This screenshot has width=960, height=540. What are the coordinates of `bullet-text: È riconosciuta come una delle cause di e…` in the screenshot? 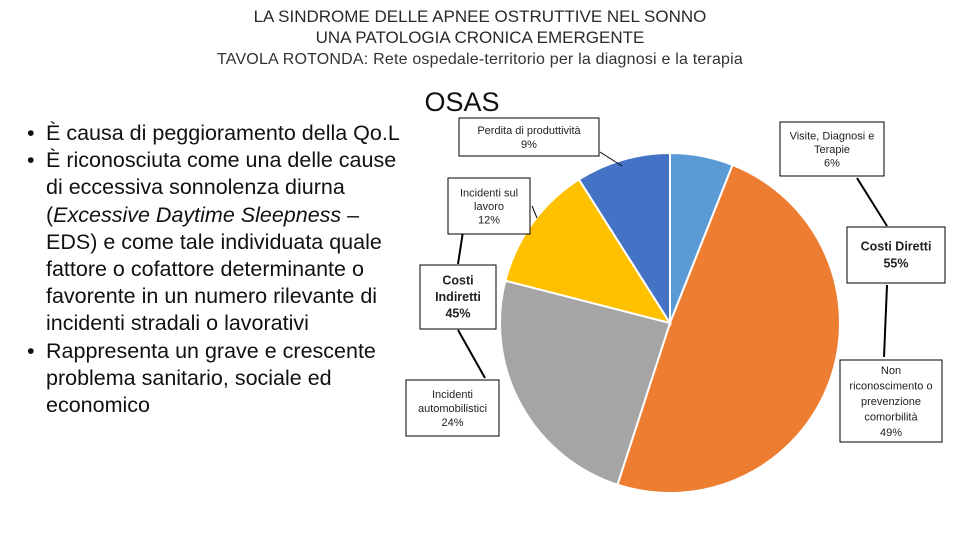 It's located at (221, 187).